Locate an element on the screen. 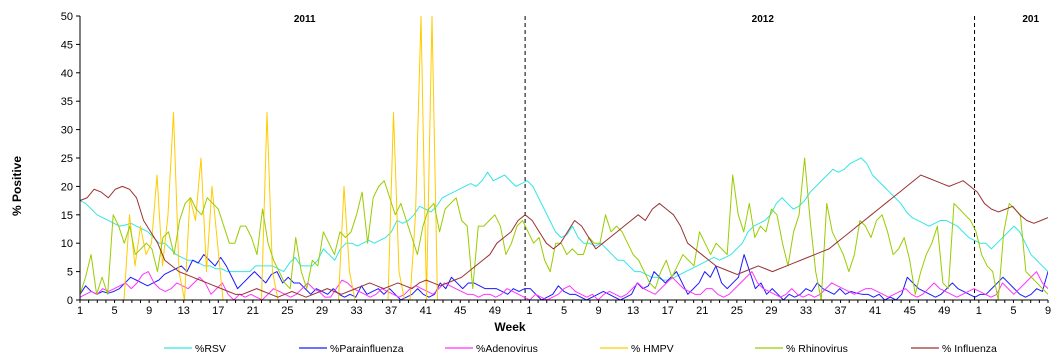 The height and width of the screenshot is (362, 1057). year-label: 201 is located at coordinates (1030, 19).